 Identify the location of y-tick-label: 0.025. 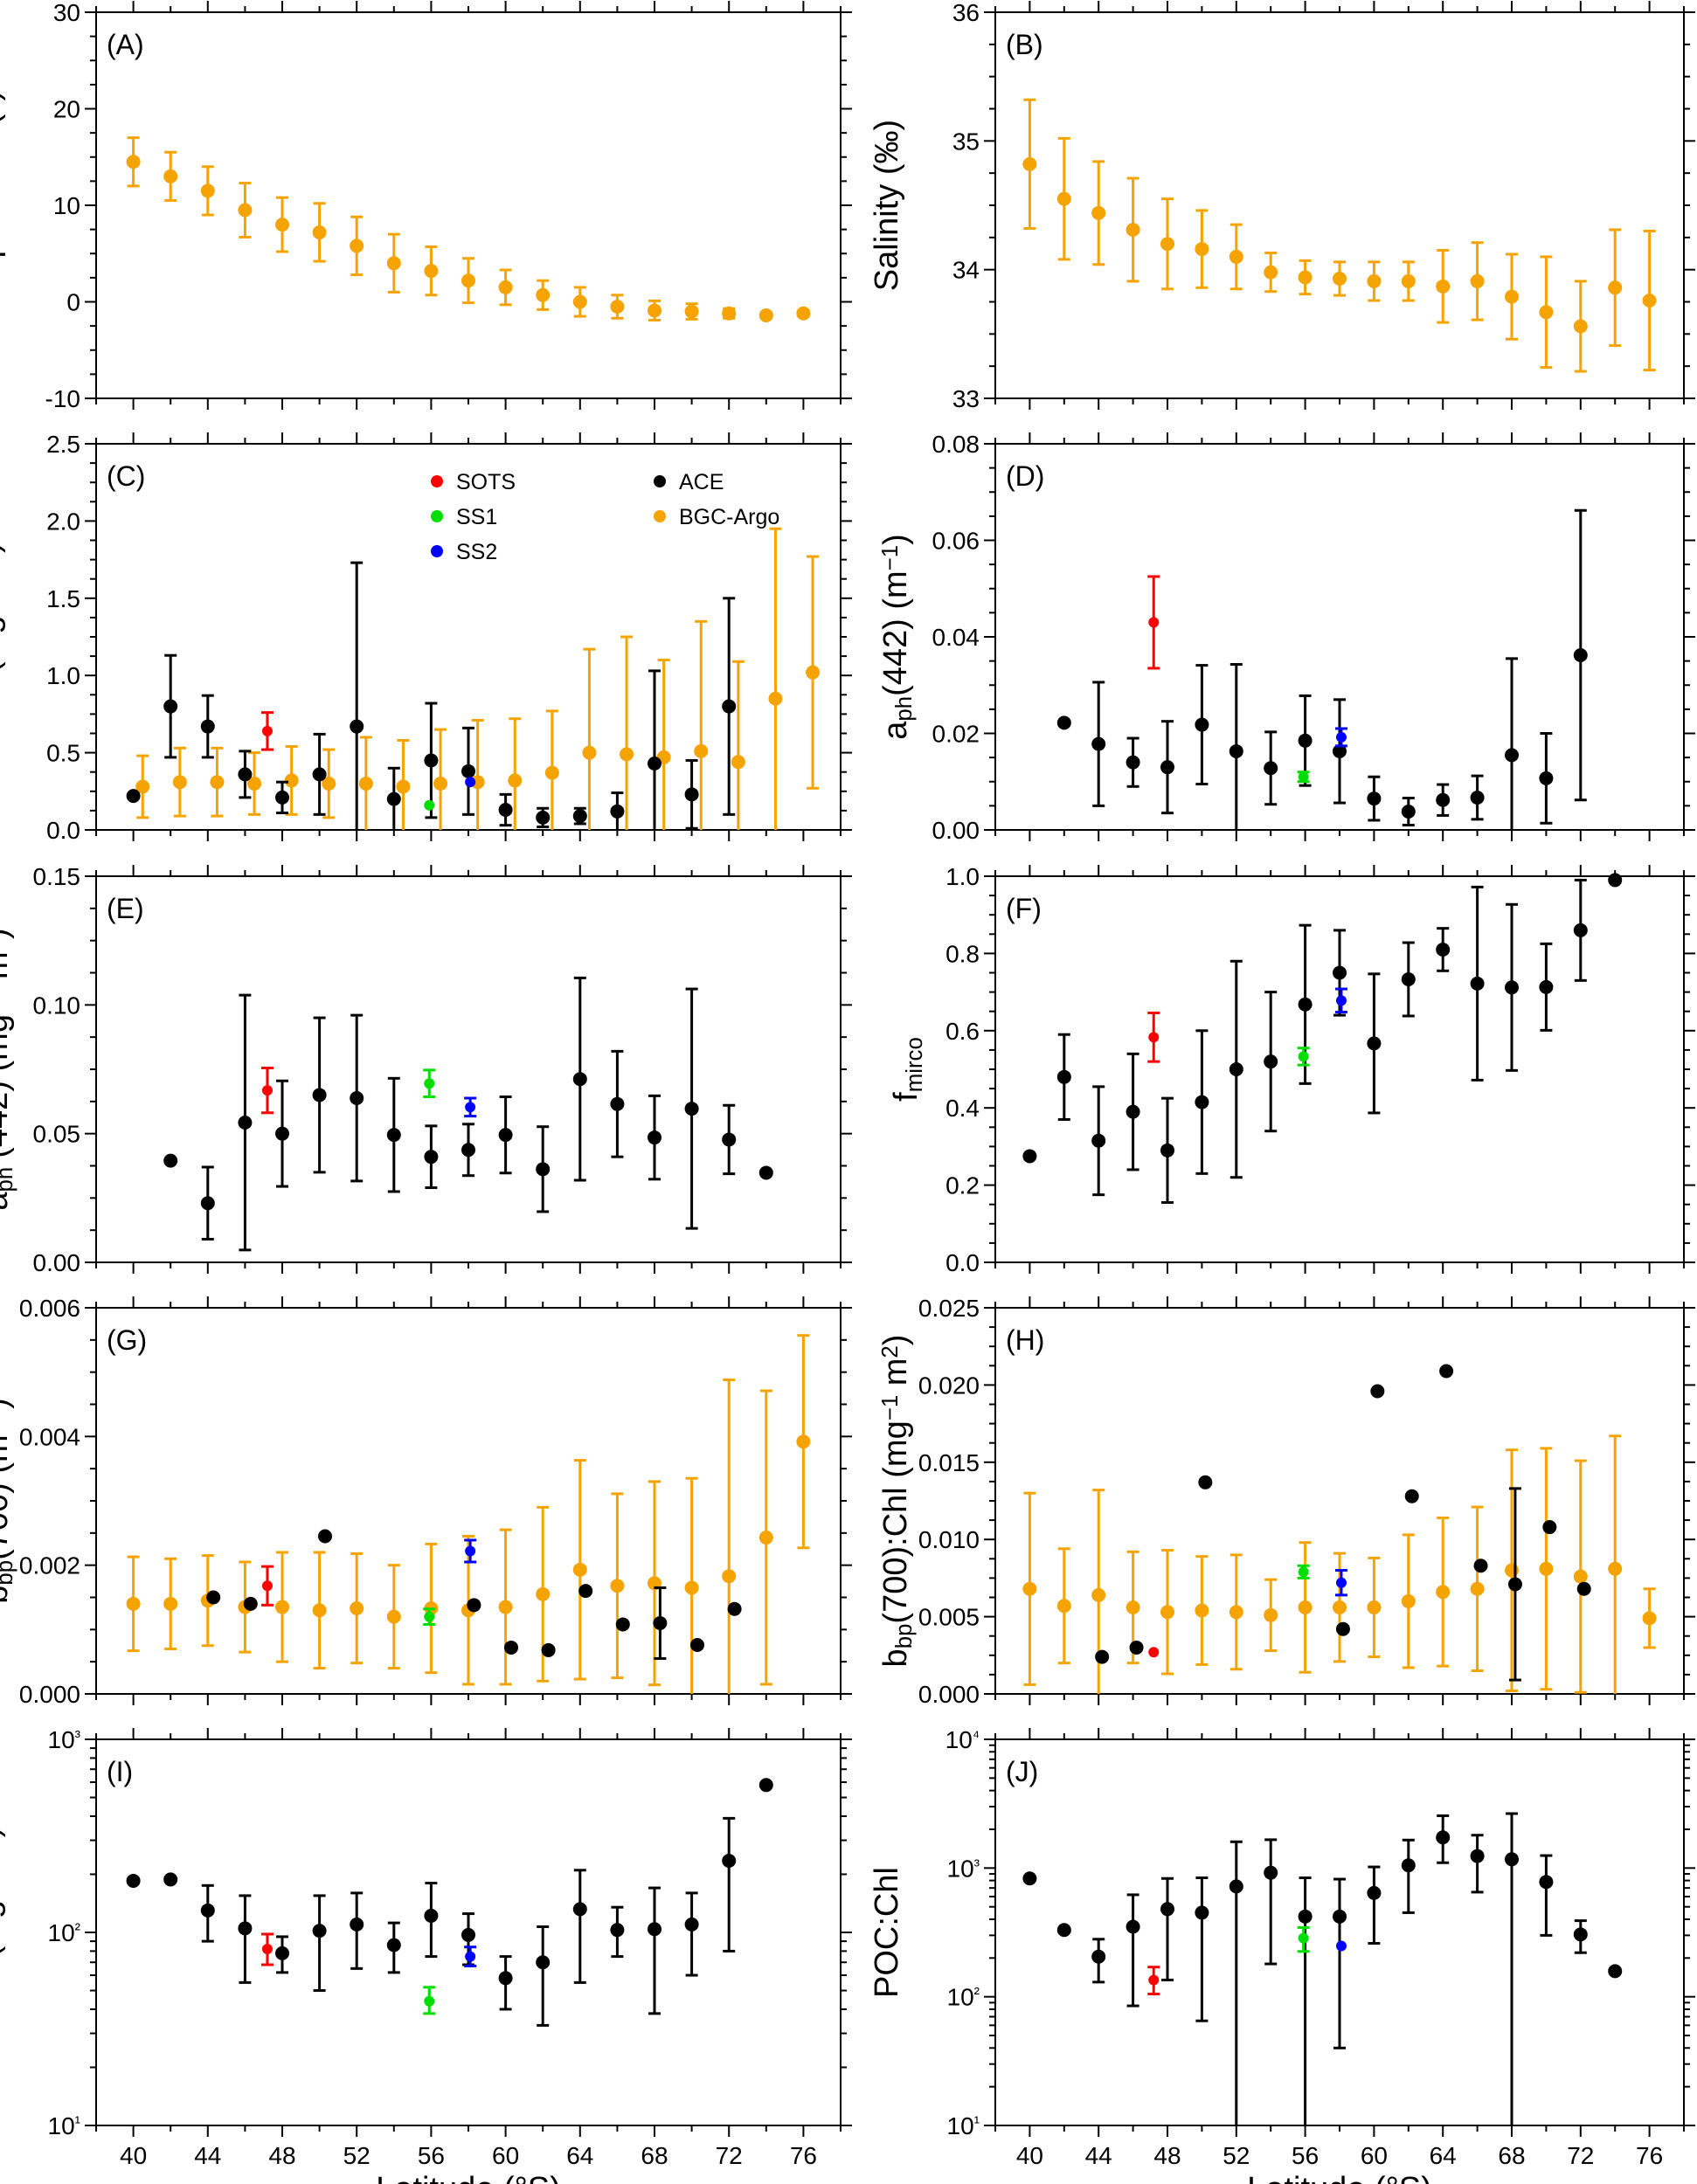
(949, 1308).